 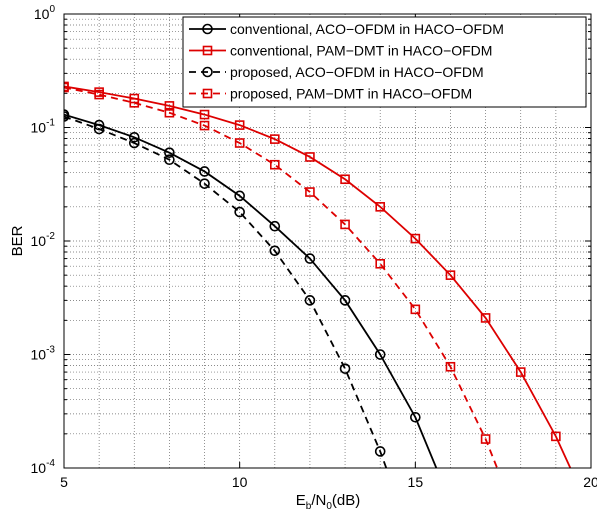 What do you see at coordinates (301, 500) in the screenshot?
I see `x-axis-label-main: E` at bounding box center [301, 500].